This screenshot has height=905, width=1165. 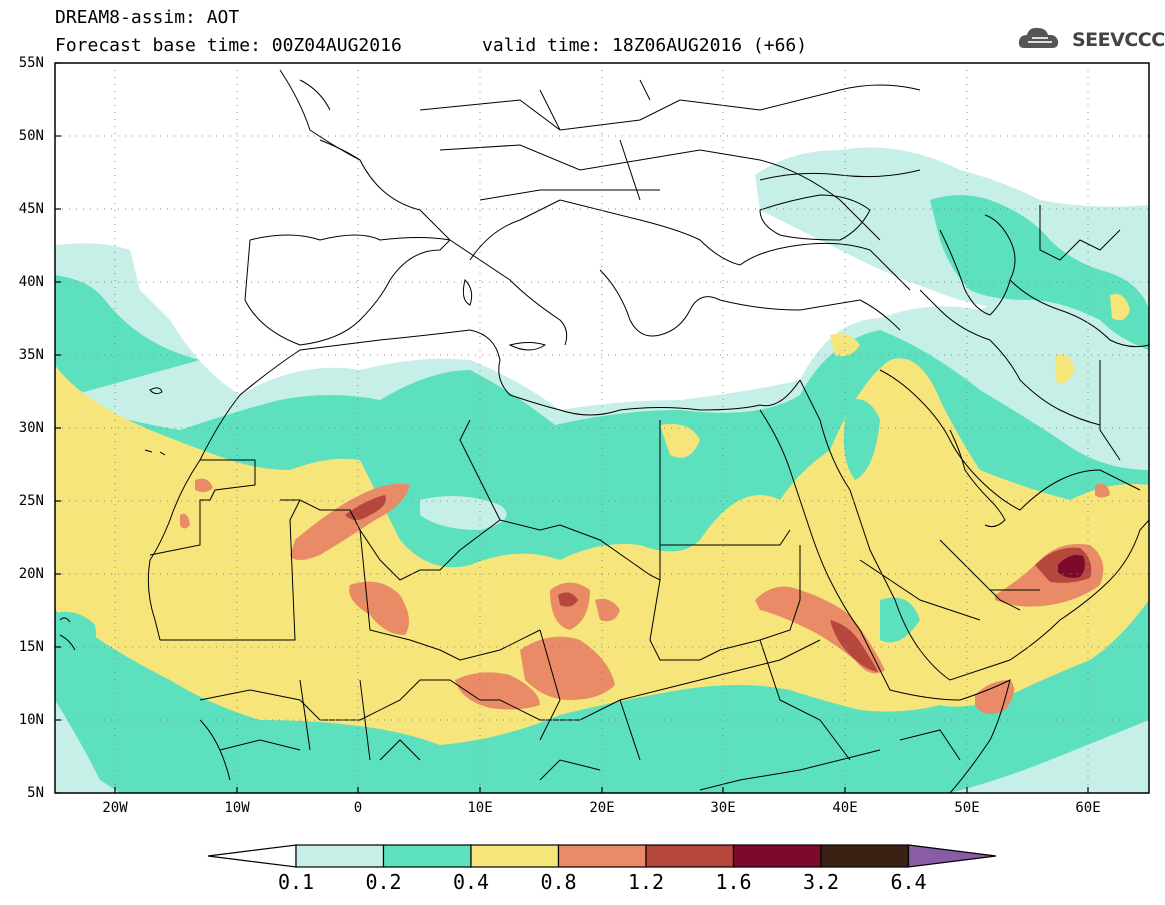 What do you see at coordinates (147, 17) in the screenshot?
I see `map-title: DREAM8-assim: AOT` at bounding box center [147, 17].